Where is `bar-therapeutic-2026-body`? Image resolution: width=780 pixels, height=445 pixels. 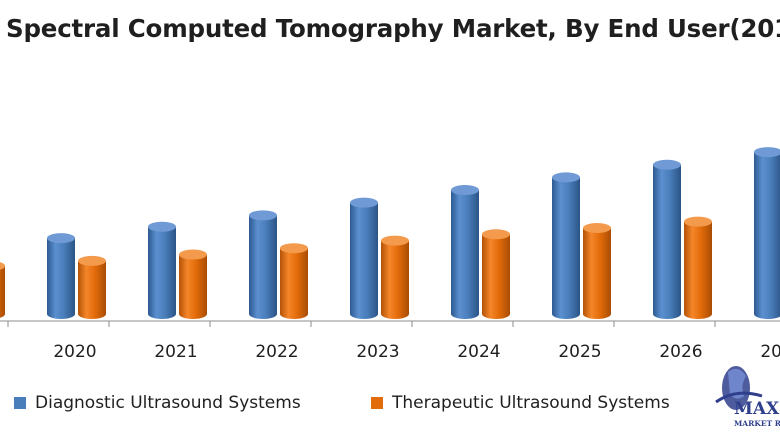 bar-therapeutic-2026-body is located at coordinates (698, 267).